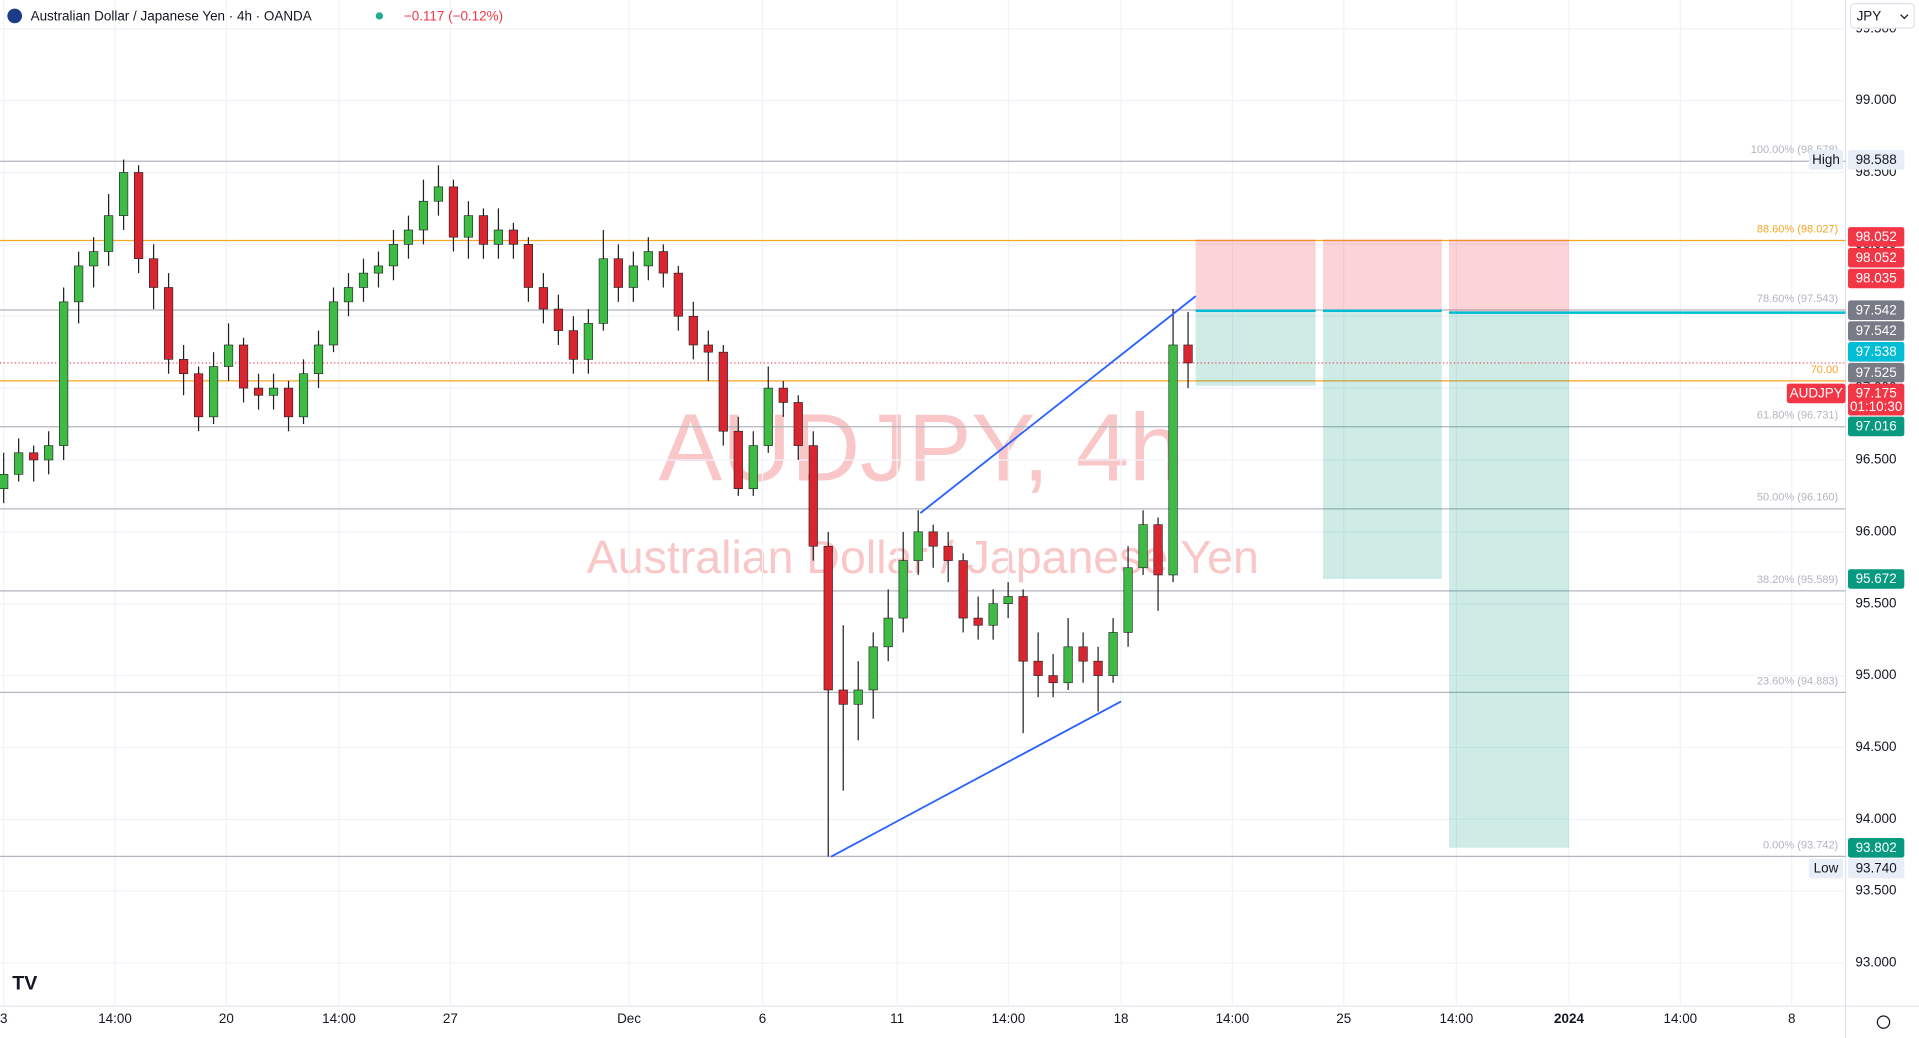 The width and height of the screenshot is (1919, 1038). I want to click on y-tick-label: 93.000, so click(1875, 962).